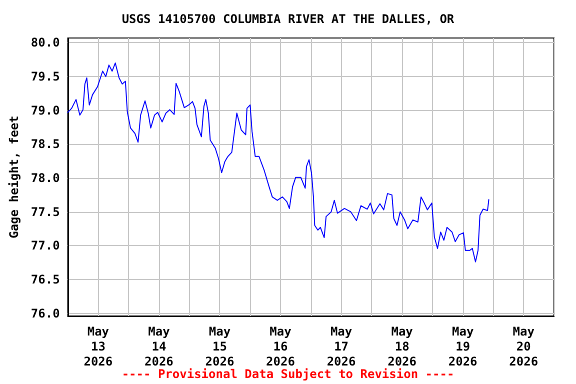  What do you see at coordinates (45, 279) in the screenshot?
I see `y-tick-label: 76.5` at bounding box center [45, 279].